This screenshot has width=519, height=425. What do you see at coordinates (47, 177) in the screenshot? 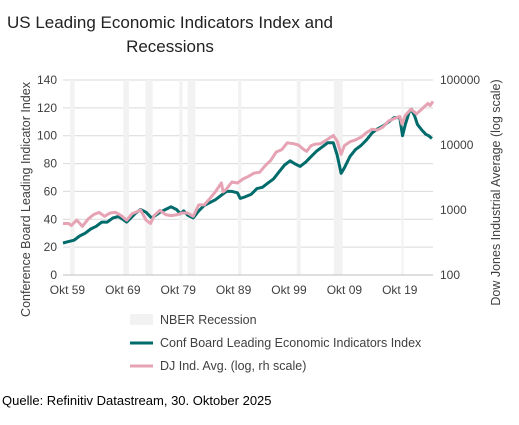
I see `y-axis-ticks: 0 20 40 60 80 100 120 140` at bounding box center [47, 177].